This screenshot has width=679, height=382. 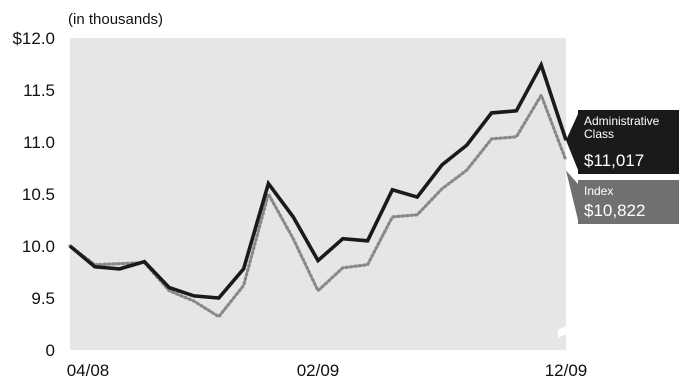 I want to click on y-tick-labels: $12.0 11.5 11.0 10.5 10.0 9.5 0, so click(x=33, y=194).